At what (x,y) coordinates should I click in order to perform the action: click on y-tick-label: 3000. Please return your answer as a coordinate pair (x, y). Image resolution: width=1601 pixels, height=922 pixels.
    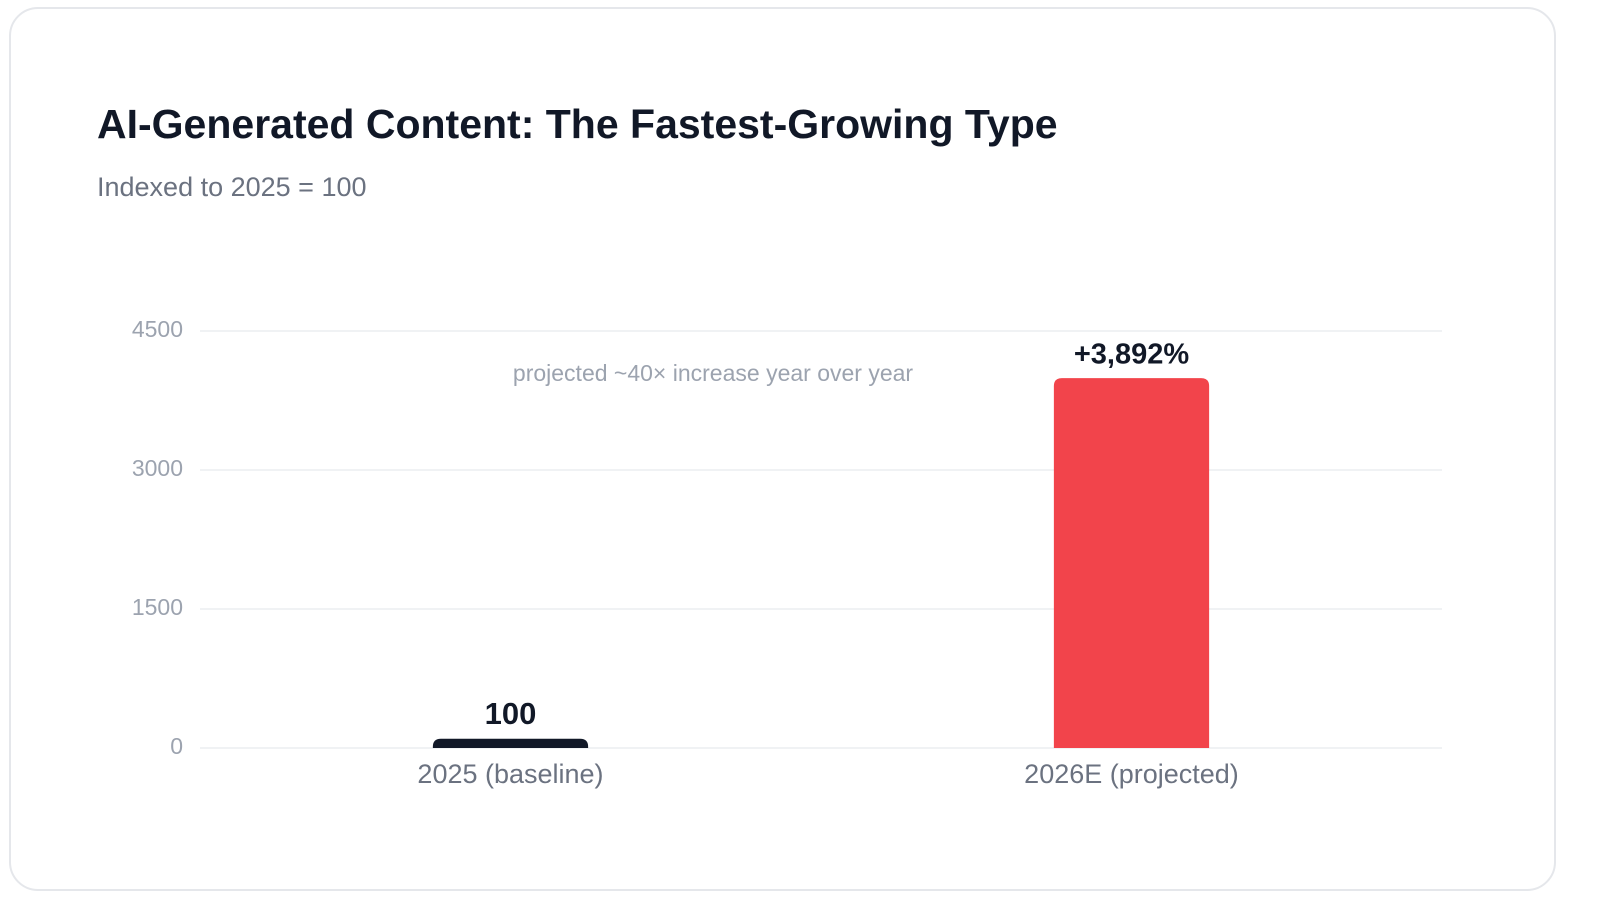
    Looking at the image, I should click on (157, 468).